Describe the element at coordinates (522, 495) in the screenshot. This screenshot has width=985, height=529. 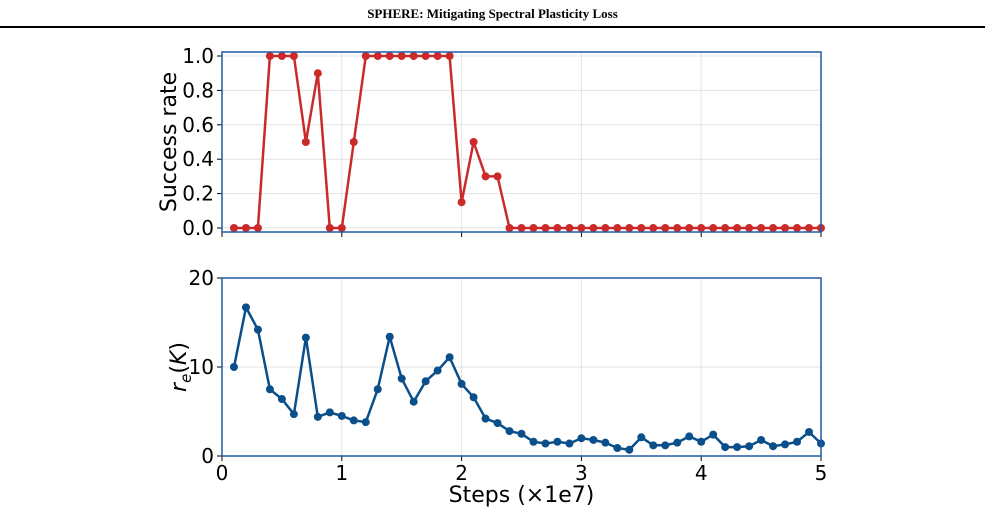
I see `rank-xlabel: Steps (×1e7)` at that location.